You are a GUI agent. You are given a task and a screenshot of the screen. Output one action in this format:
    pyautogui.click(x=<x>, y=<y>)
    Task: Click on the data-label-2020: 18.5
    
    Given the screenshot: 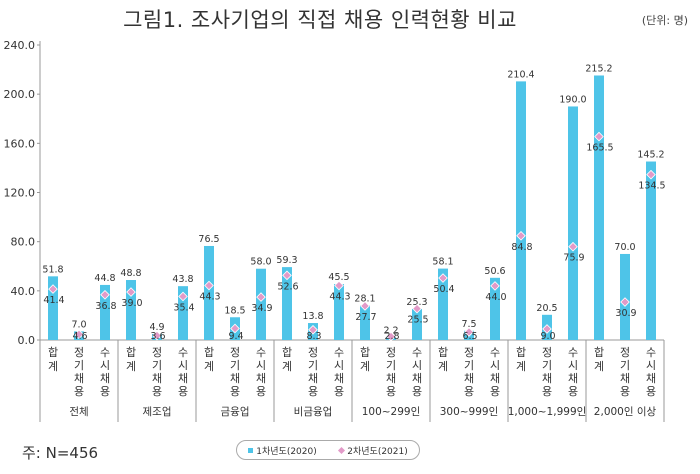 What is the action you would take?
    pyautogui.click(x=234, y=310)
    